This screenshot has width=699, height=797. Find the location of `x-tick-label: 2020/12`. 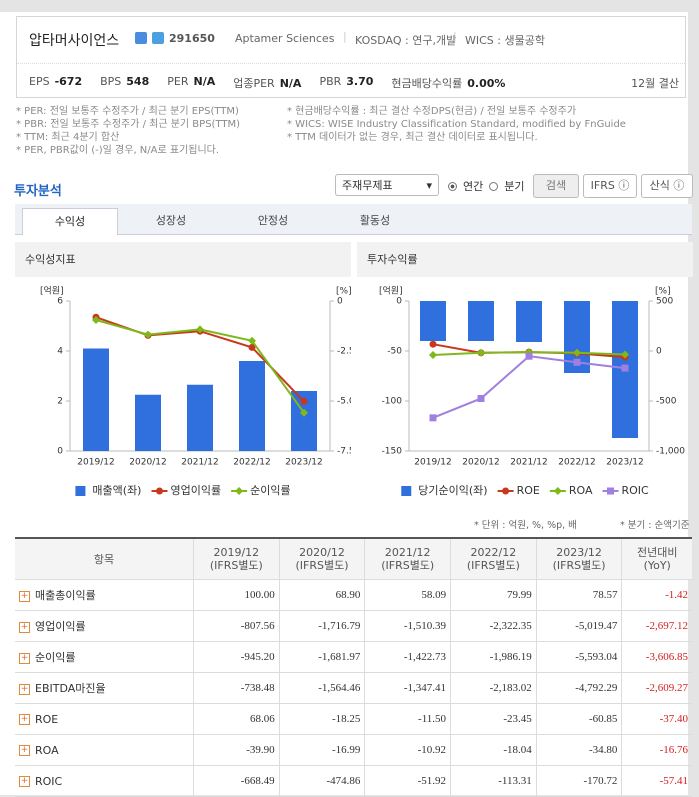

x-tick-label: 2020/12 is located at coordinates (147, 463).